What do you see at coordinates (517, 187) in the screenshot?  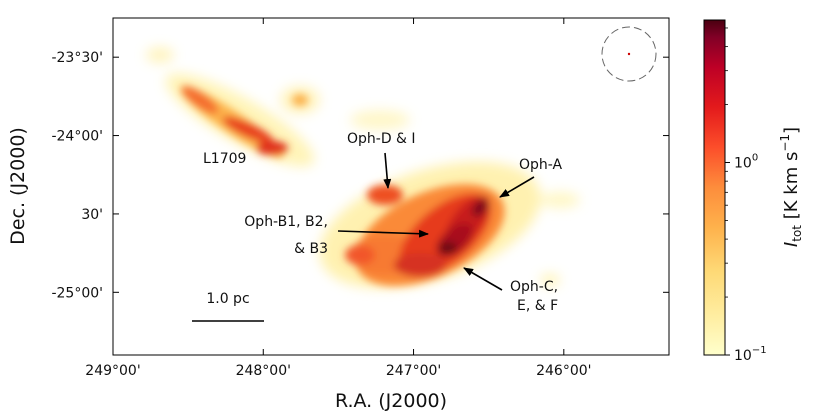 I see `arrow-oph-a` at bounding box center [517, 187].